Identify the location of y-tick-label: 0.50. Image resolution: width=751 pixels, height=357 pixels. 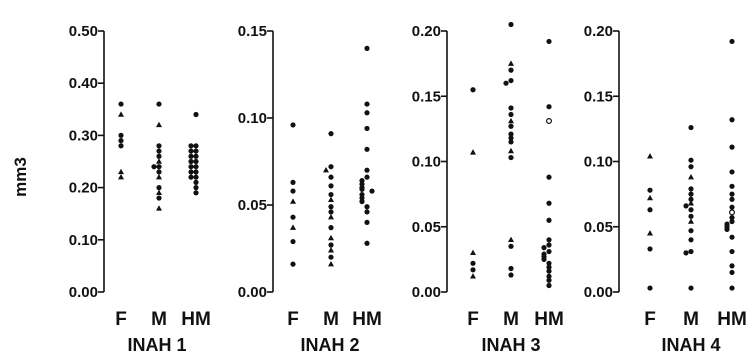
(83, 31).